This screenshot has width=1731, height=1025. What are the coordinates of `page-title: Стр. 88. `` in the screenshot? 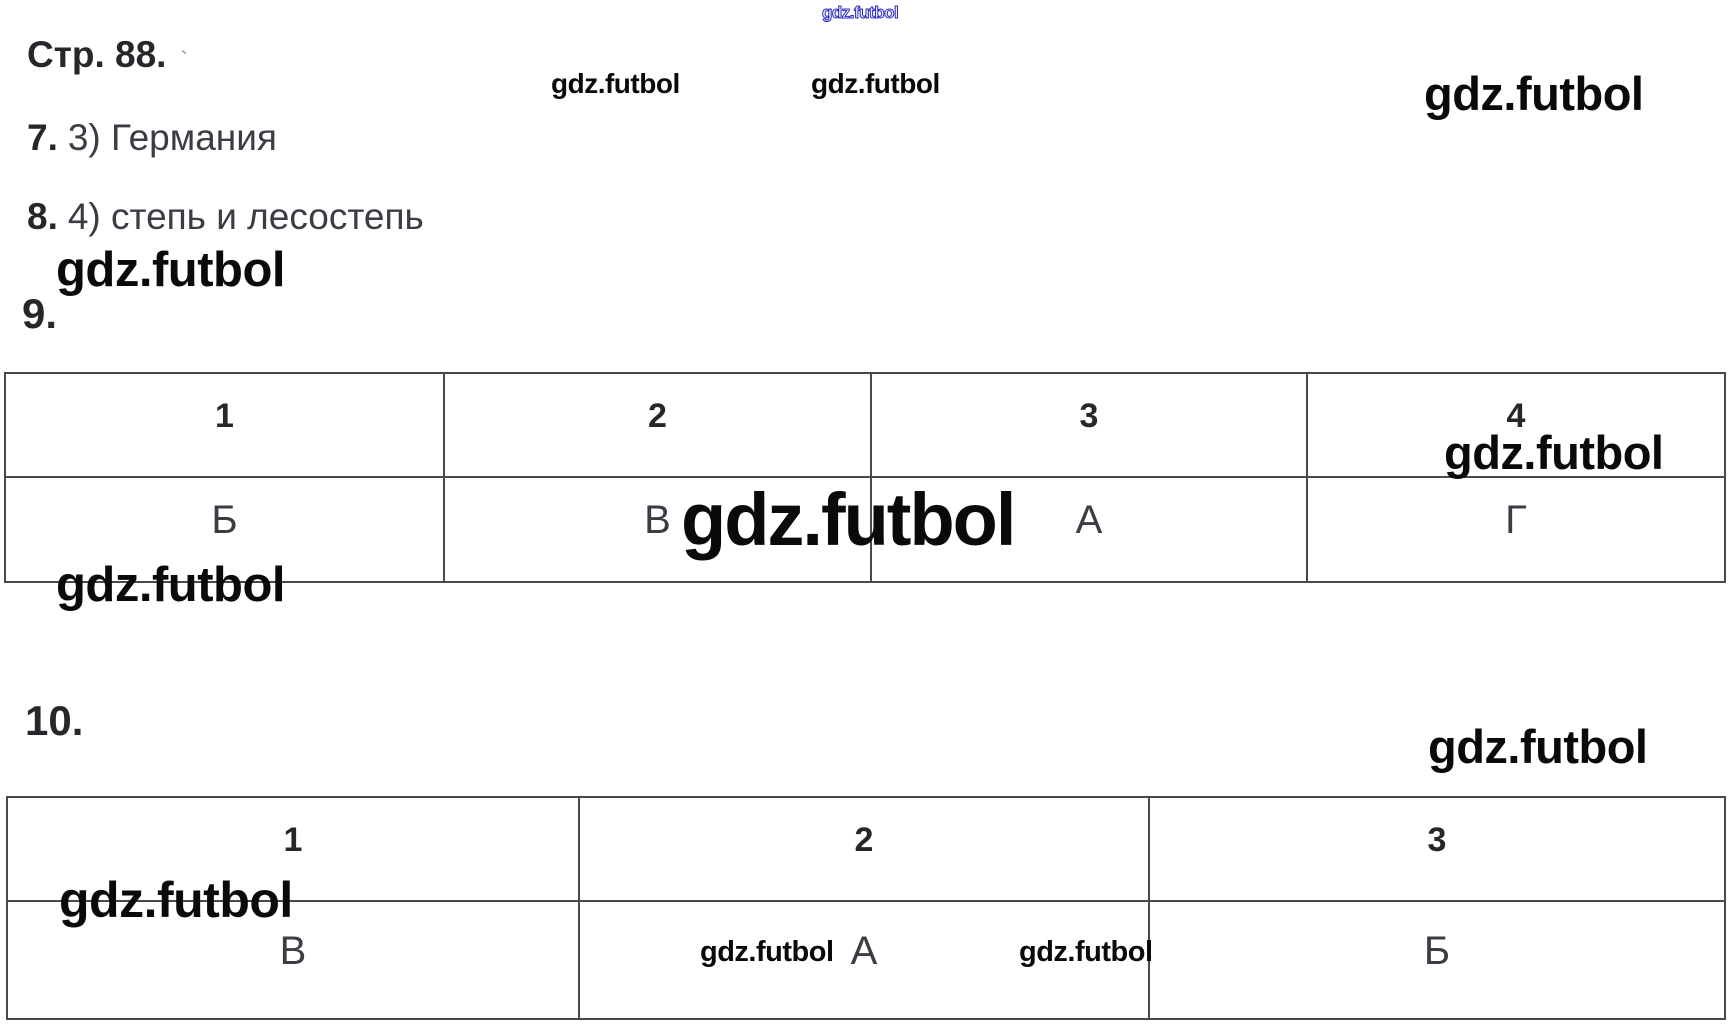 It's located at (107, 54).